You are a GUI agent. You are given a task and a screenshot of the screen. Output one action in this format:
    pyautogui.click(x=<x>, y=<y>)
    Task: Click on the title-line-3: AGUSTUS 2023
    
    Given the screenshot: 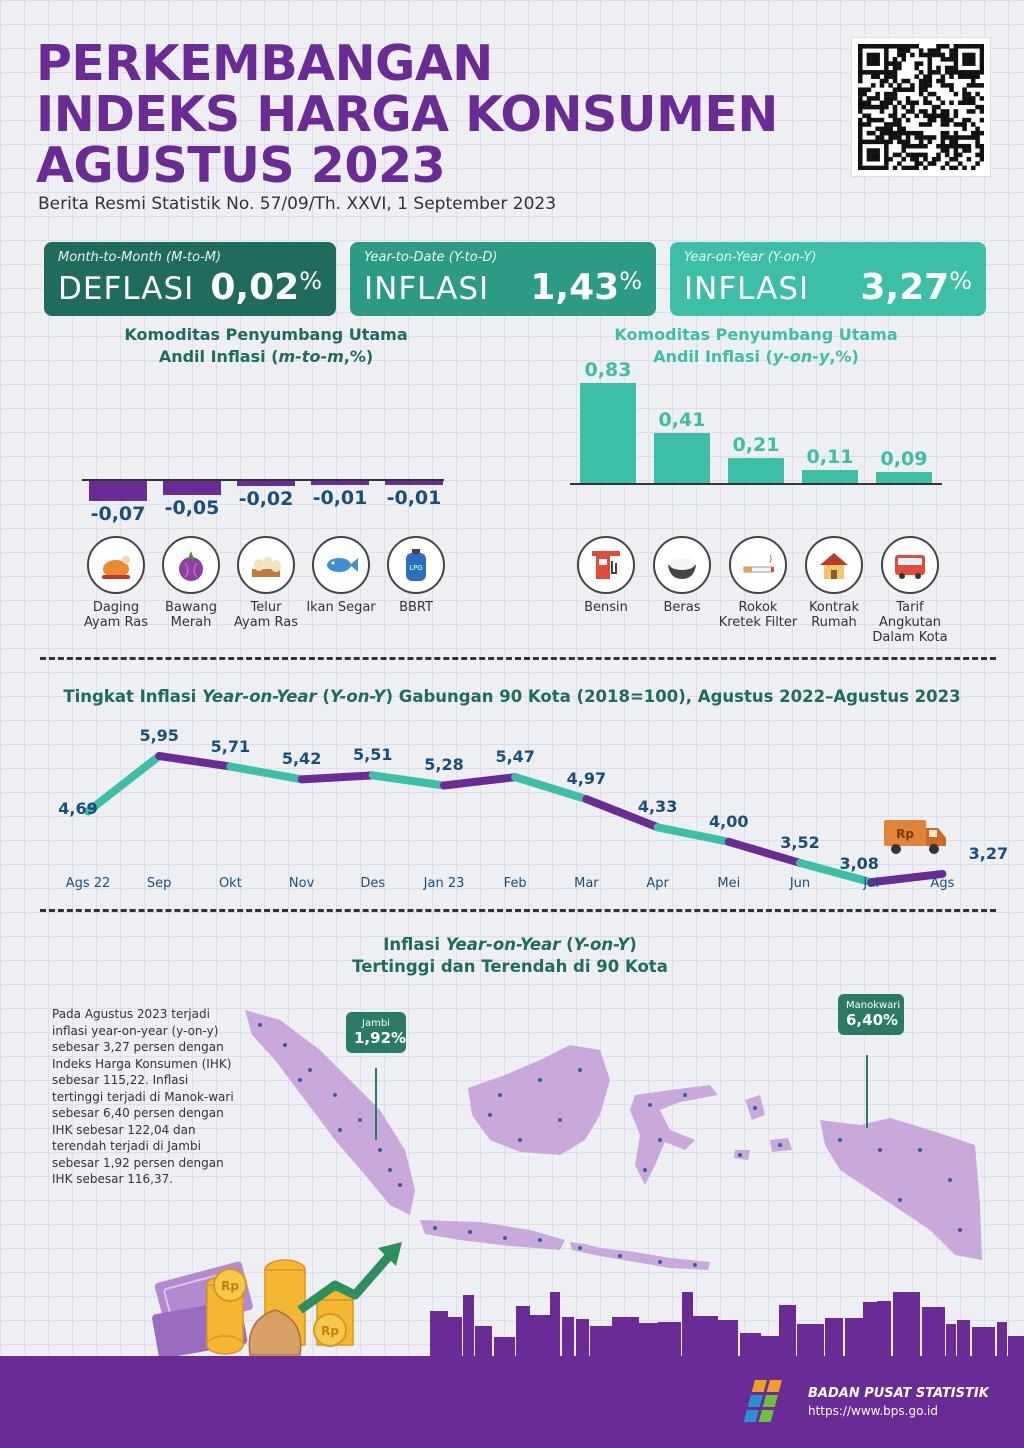 What is the action you would take?
    pyautogui.click(x=241, y=165)
    